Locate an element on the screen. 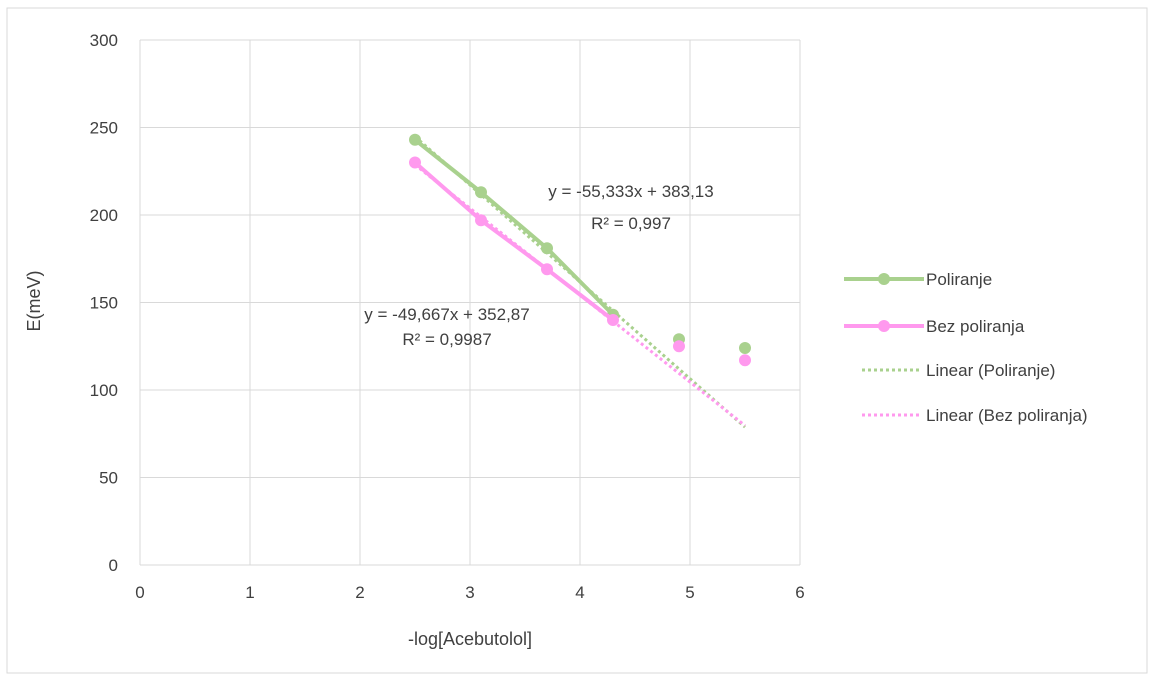  legend-label-bez-poliranja: Bez poliranja is located at coordinates (975, 326).